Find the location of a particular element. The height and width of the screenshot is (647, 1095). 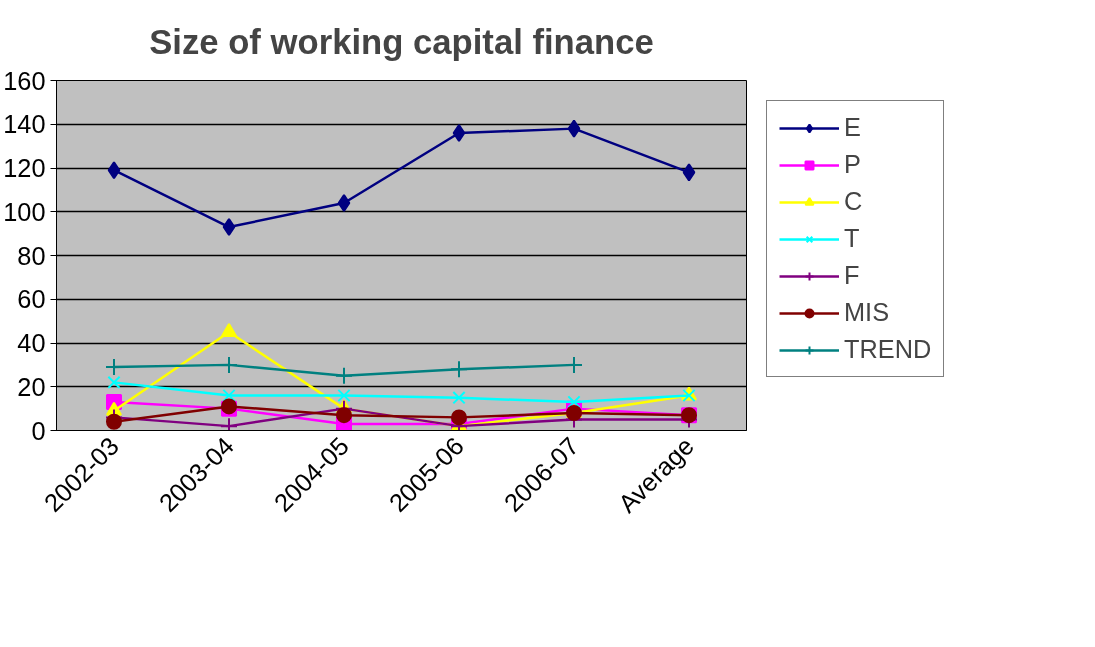

y-tick-label: 0 is located at coordinates (38, 430).